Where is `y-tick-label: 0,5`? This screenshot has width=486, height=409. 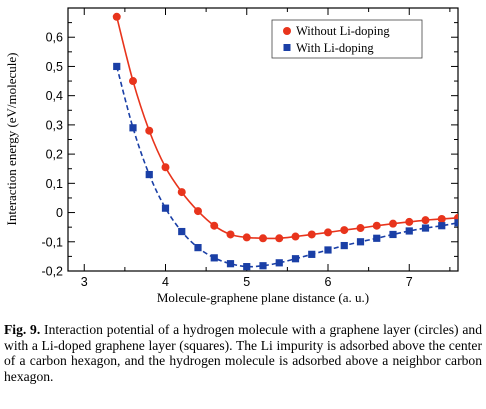
y-tick-label: 0,5 is located at coordinates (54, 67).